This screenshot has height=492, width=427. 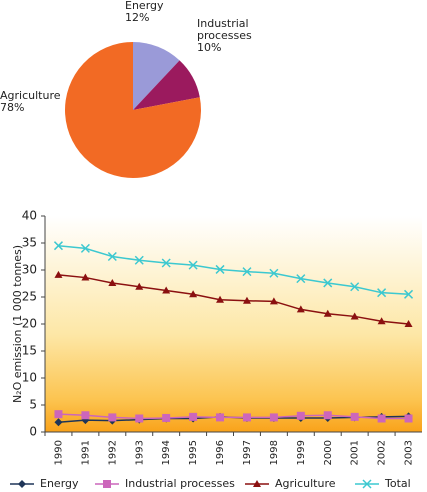 I want to click on y-tick-label: 15, so click(x=29, y=351).